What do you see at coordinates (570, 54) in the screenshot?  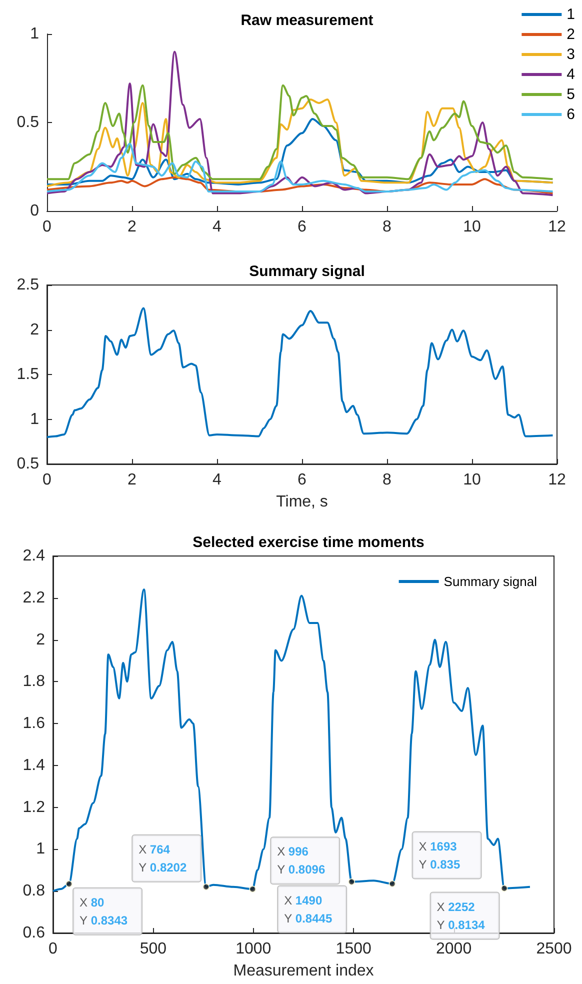 I see `legend-label: 3` at bounding box center [570, 54].